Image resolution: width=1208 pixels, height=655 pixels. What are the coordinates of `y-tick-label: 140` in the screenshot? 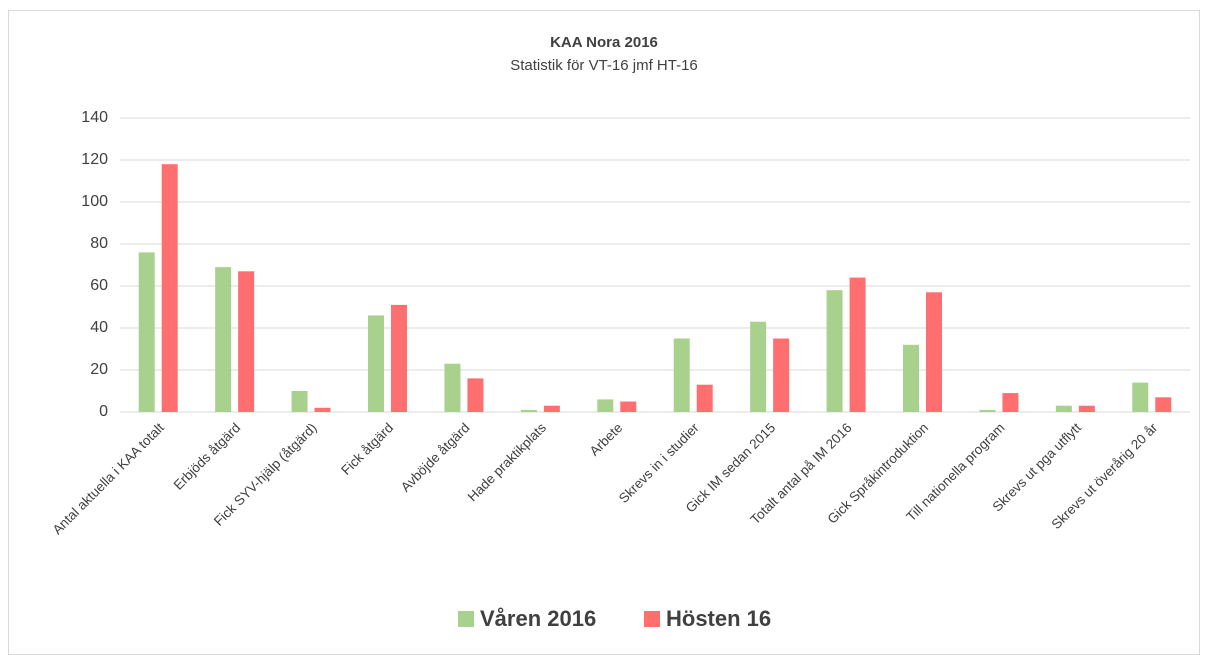 It's located at (94, 117).